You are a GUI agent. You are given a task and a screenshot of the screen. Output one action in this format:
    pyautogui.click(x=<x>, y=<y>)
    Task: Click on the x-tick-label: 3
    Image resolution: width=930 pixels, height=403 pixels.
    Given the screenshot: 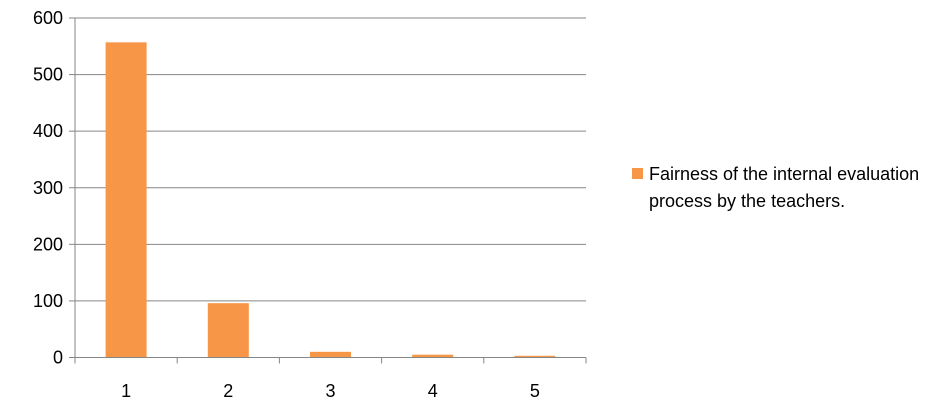 What is the action you would take?
    pyautogui.click(x=330, y=391)
    